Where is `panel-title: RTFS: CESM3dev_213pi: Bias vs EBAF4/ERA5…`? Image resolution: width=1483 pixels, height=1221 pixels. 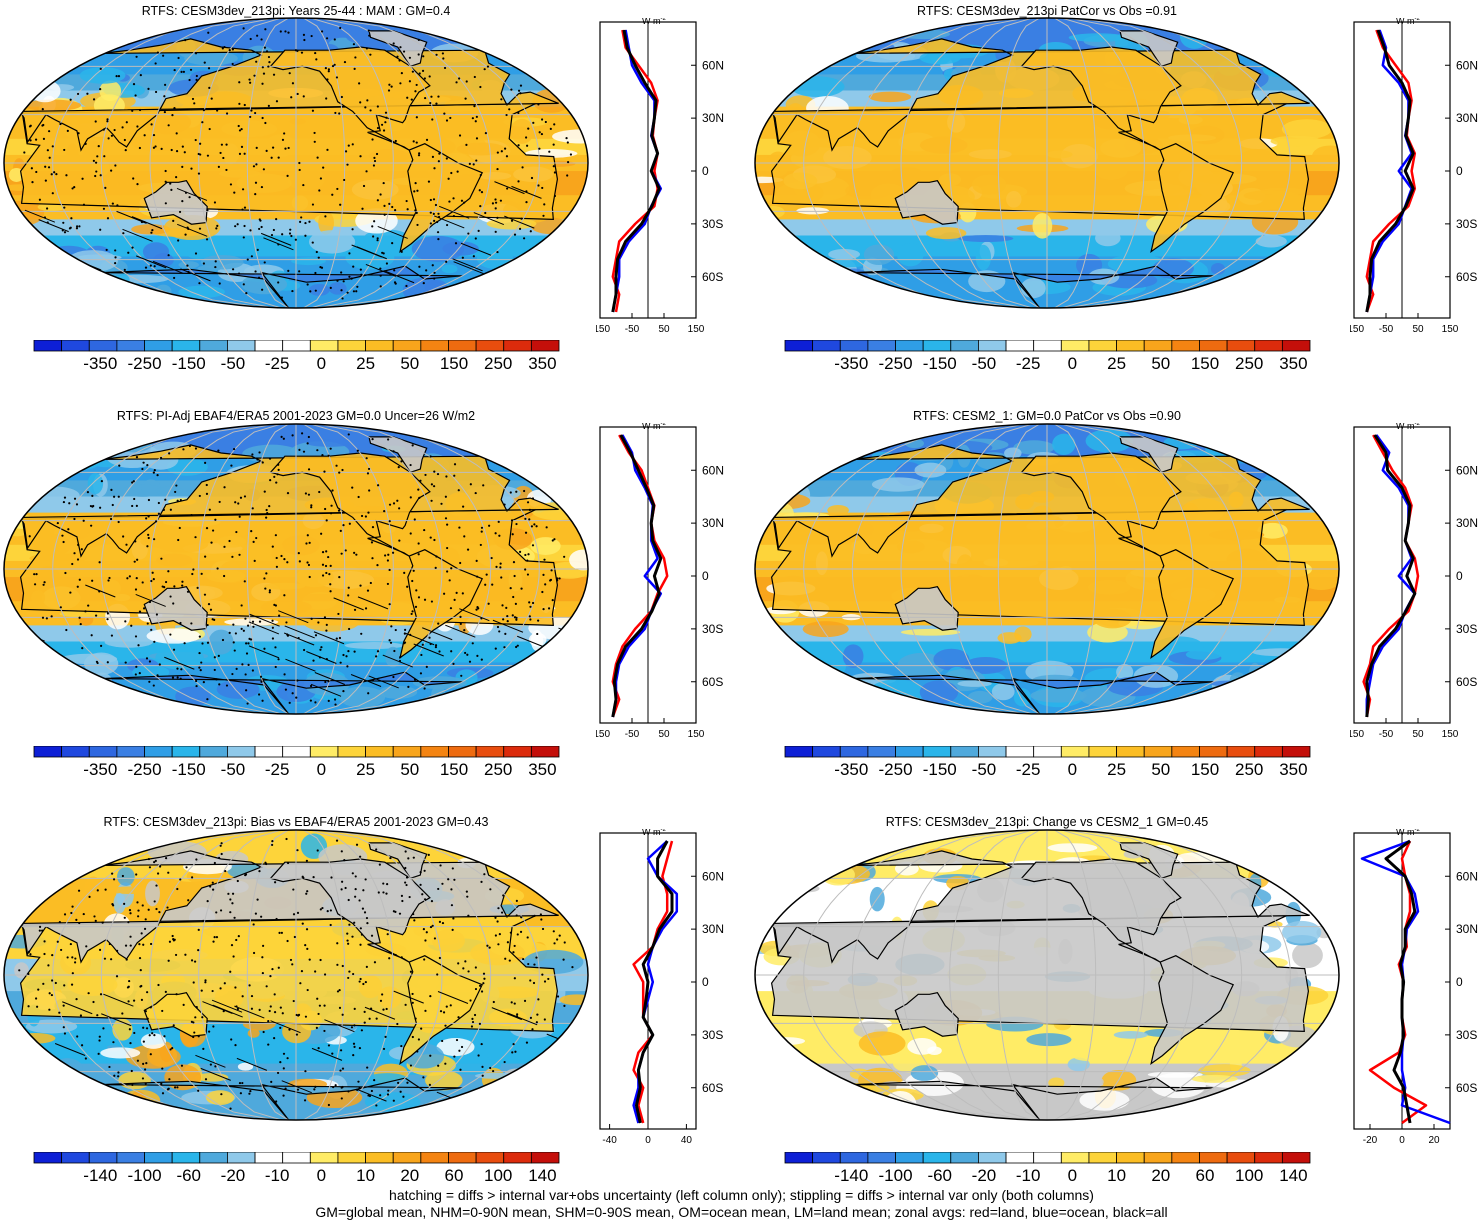
panel-title: RTFS: CESM3dev_213pi: Bias vs EBAF4/ERA5… is located at coordinates (296, 822).